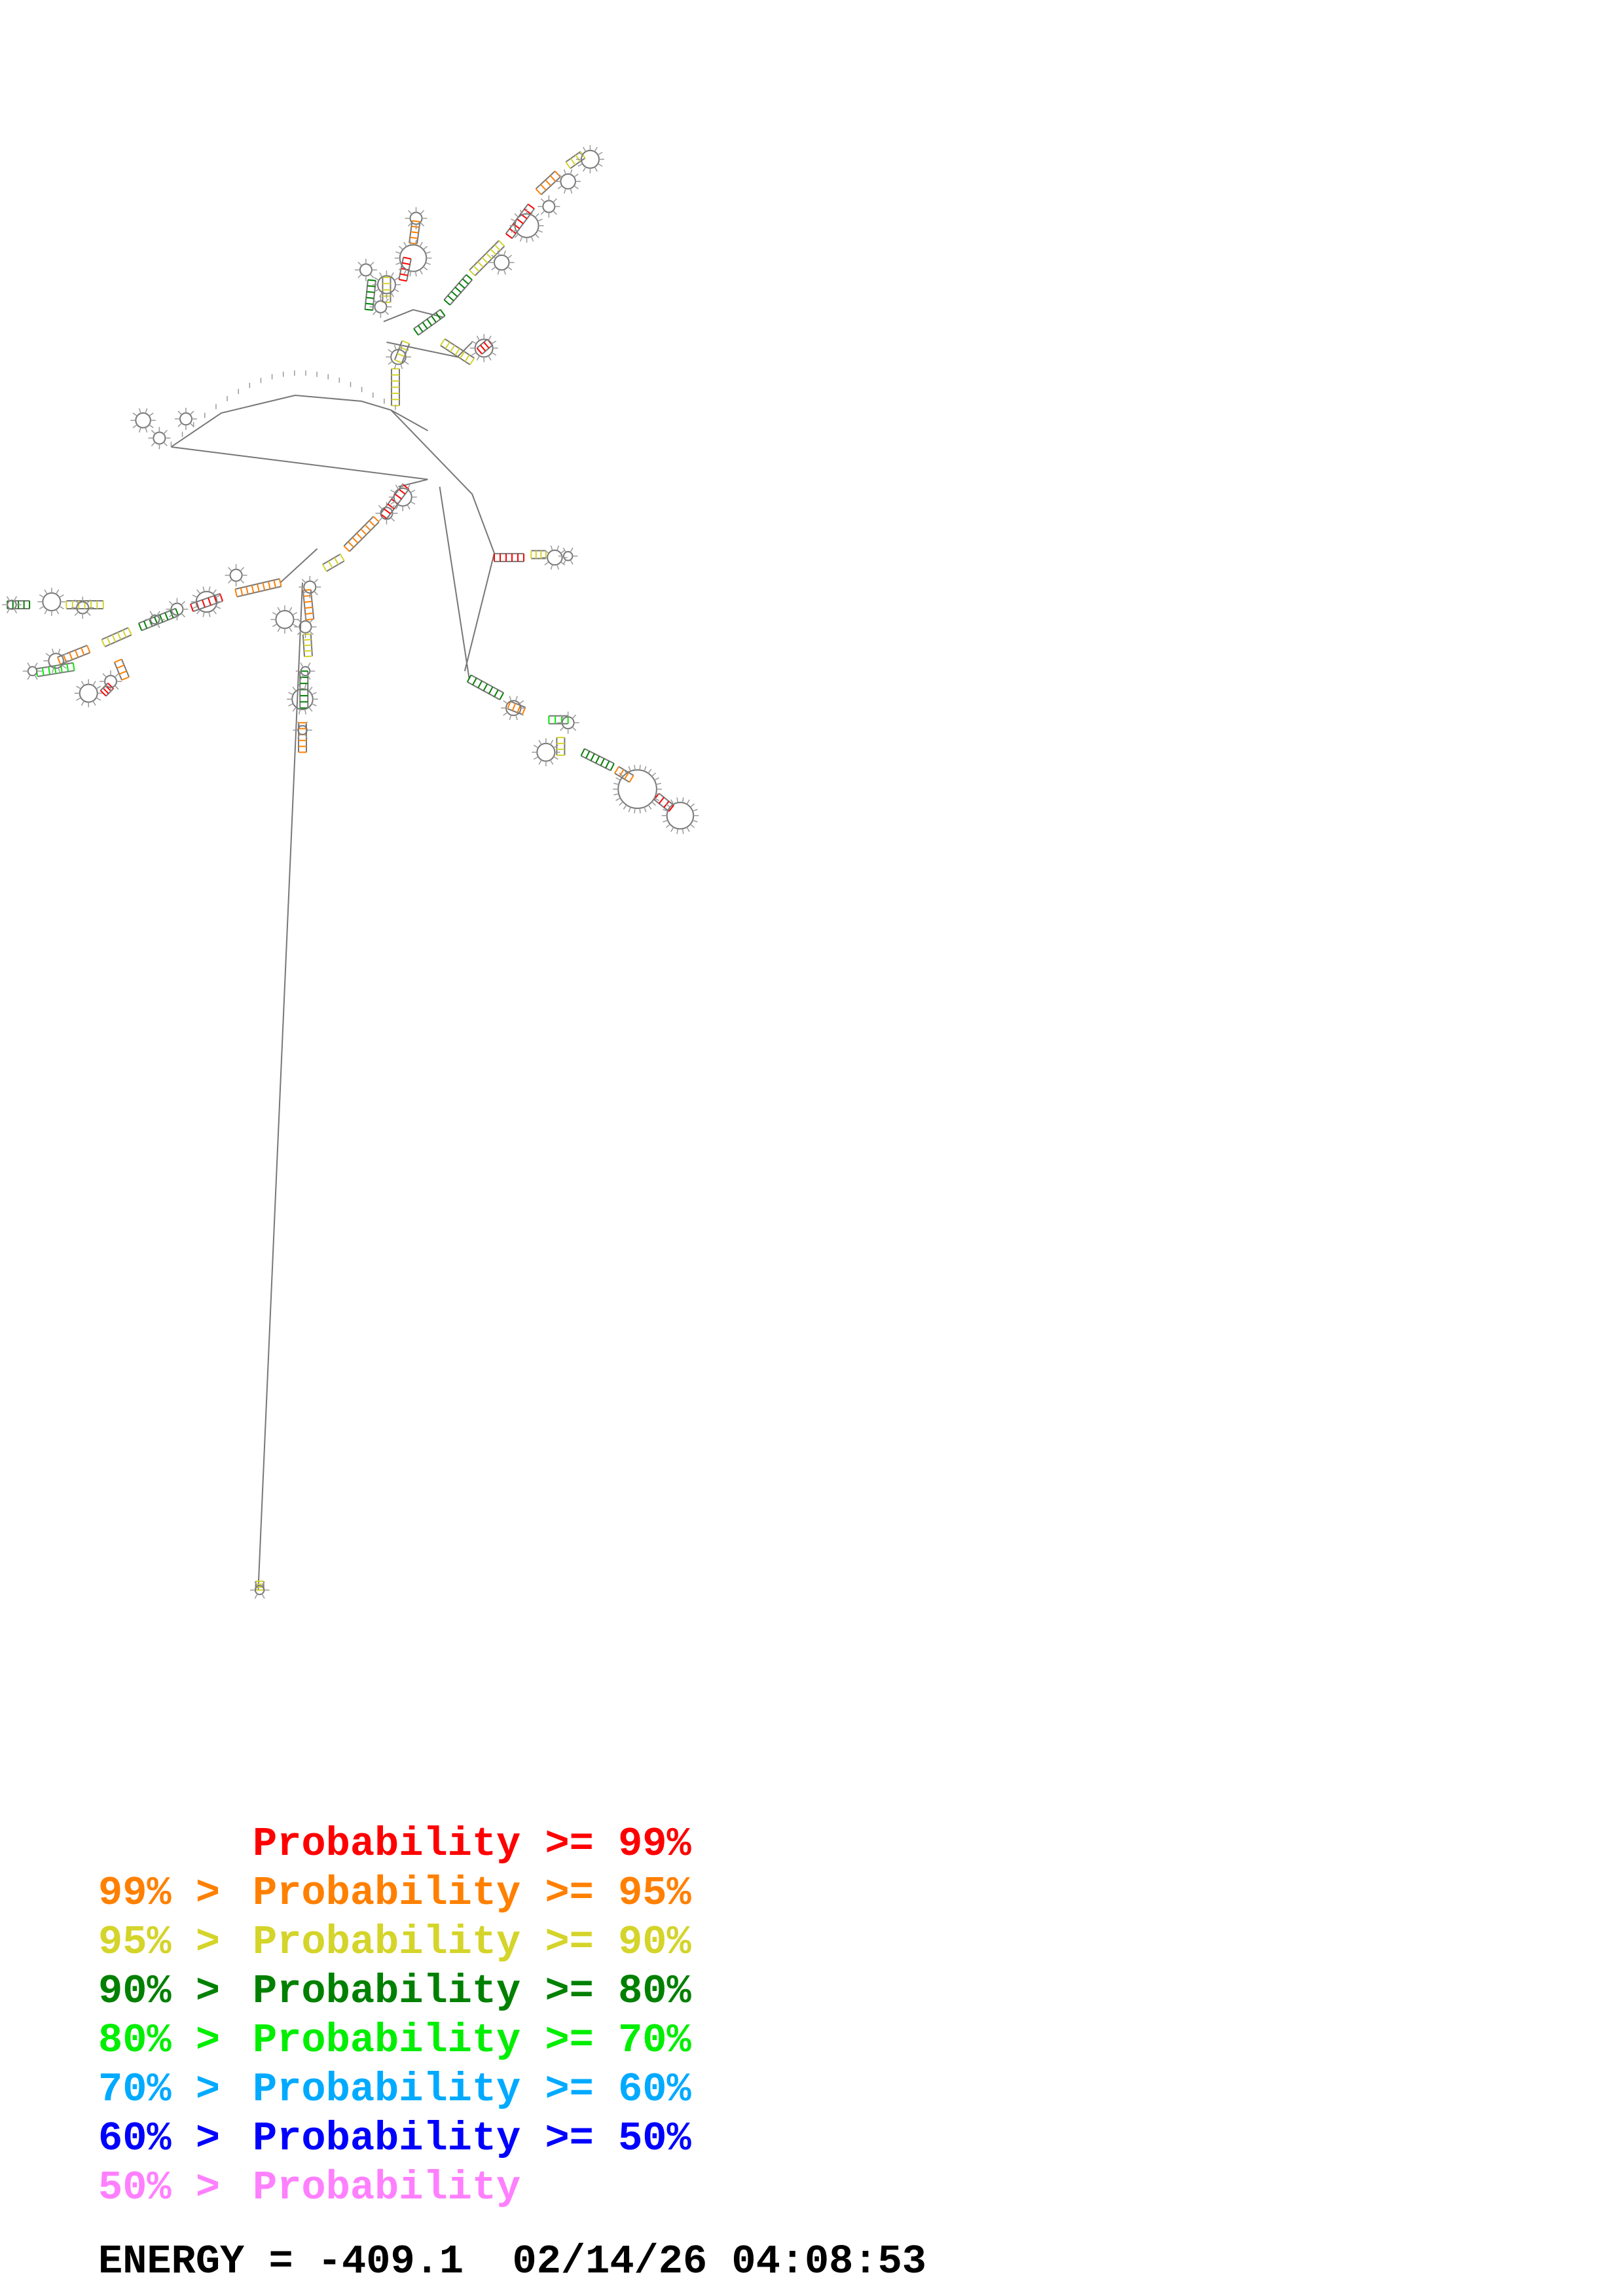 The height and width of the screenshot is (2296, 1623). What do you see at coordinates (159, 2040) in the screenshot?
I see `legend-item-prefix: 80% >` at bounding box center [159, 2040].